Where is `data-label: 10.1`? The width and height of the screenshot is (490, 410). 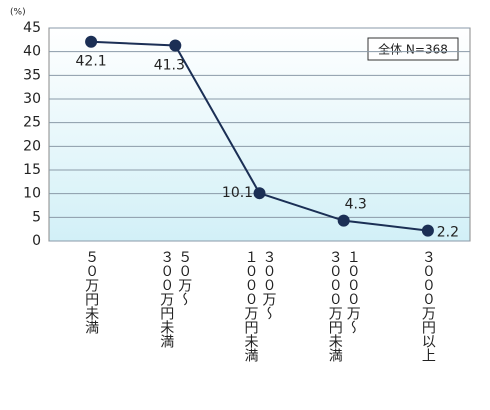 data-label: 10.1 is located at coordinates (237, 193).